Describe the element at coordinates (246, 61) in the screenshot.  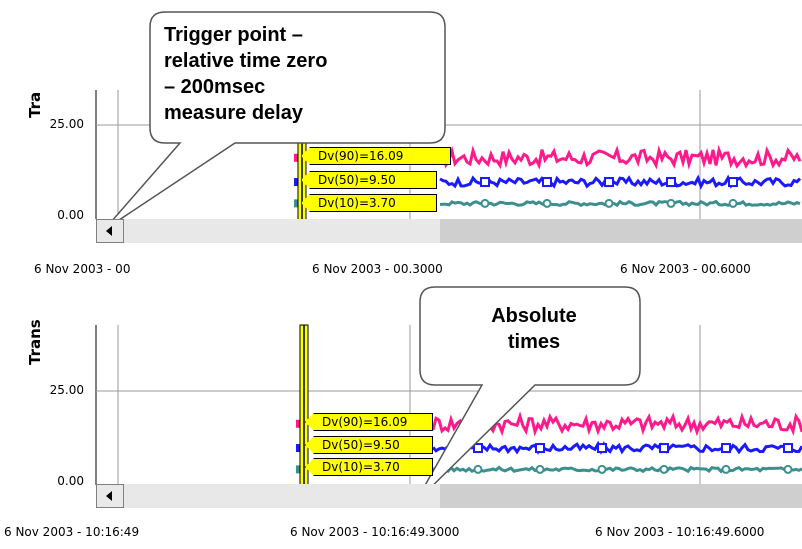
I see `callout-line: relative time zero` at that location.